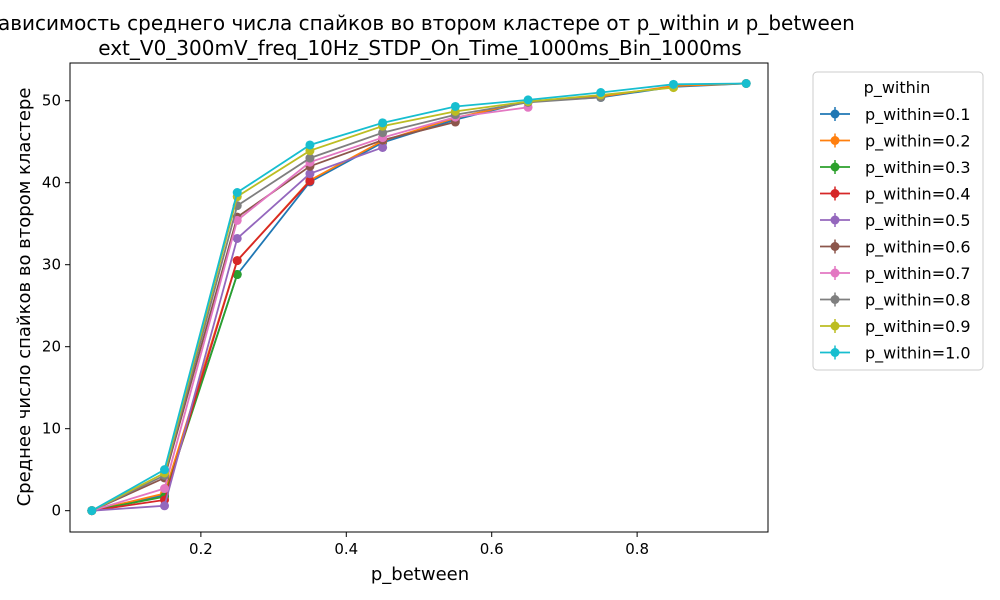 Image resolution: width=1000 pixels, height=600 pixels. Describe the element at coordinates (918, 301) in the screenshot. I see `legend-label: p_within=0.8` at that location.